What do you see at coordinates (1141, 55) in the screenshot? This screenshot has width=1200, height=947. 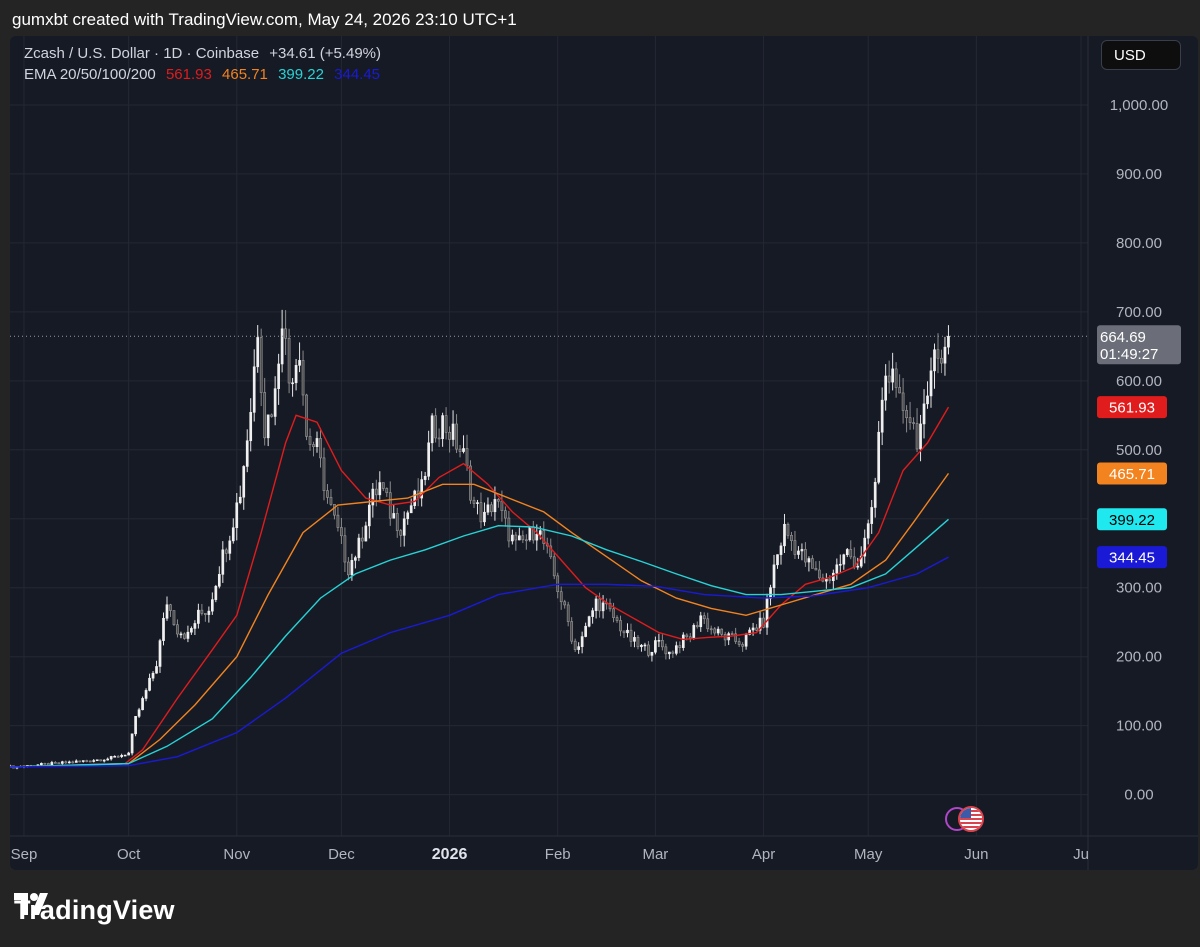 I see `currency-button: USD` at bounding box center [1141, 55].